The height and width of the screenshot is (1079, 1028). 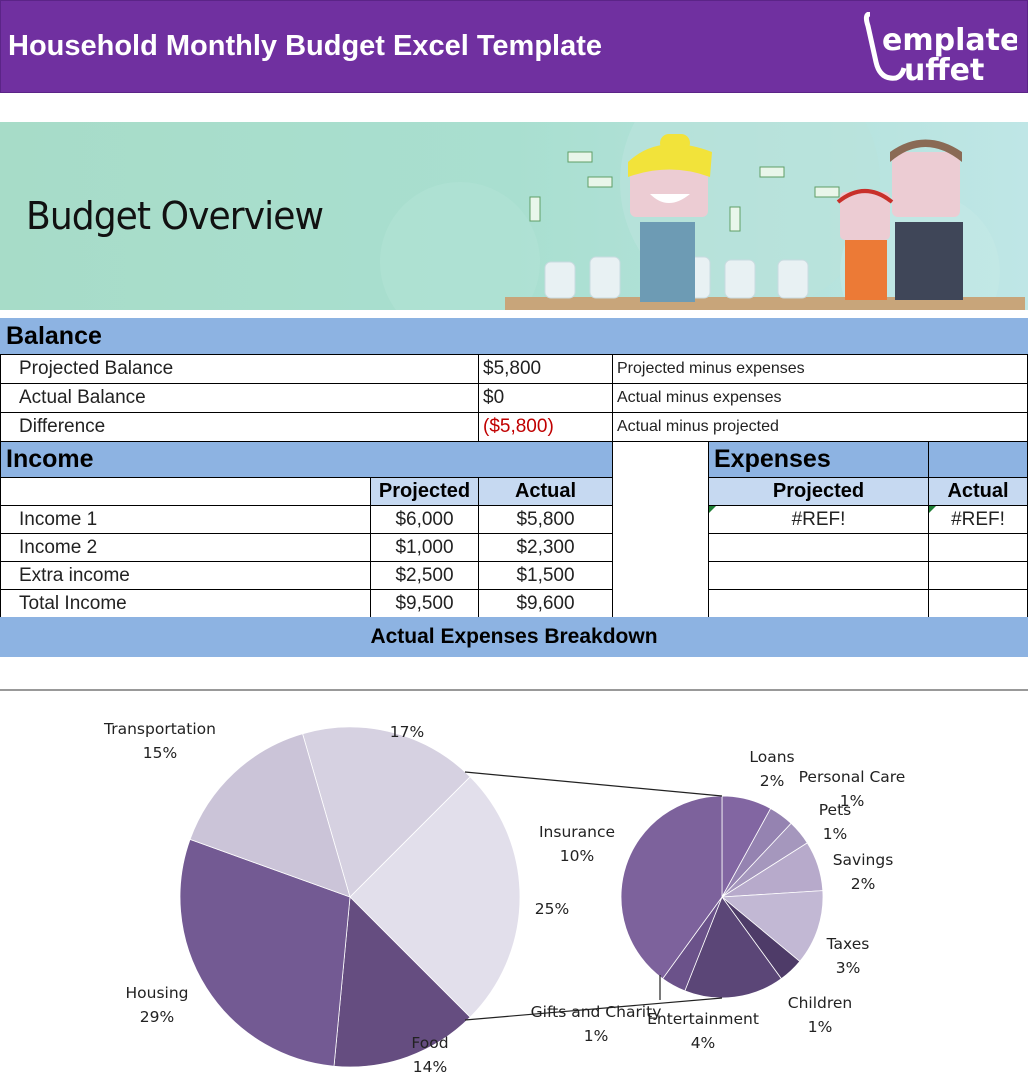 What do you see at coordinates (386, 812) in the screenshot?
I see `main-slice-unnamed` at bounding box center [386, 812].